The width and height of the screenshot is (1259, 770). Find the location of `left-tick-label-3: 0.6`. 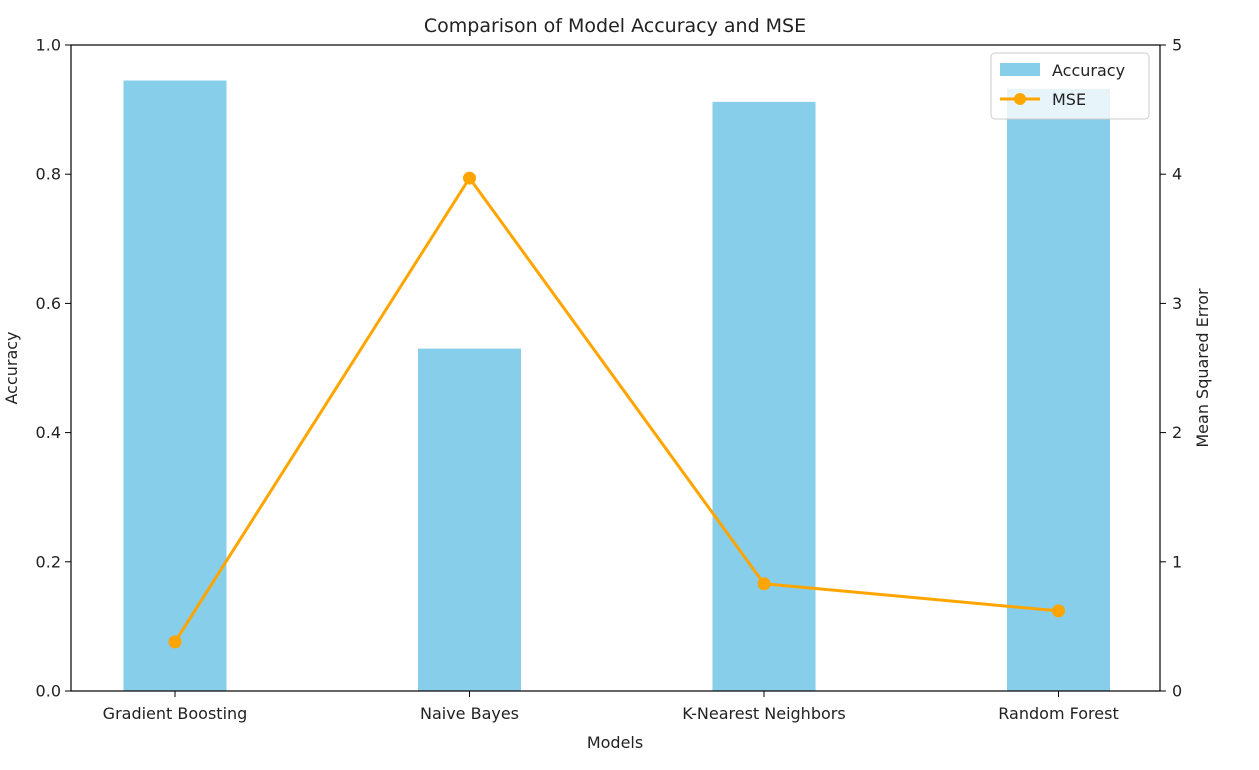

left-tick-label-3: 0.6 is located at coordinates (48, 303).